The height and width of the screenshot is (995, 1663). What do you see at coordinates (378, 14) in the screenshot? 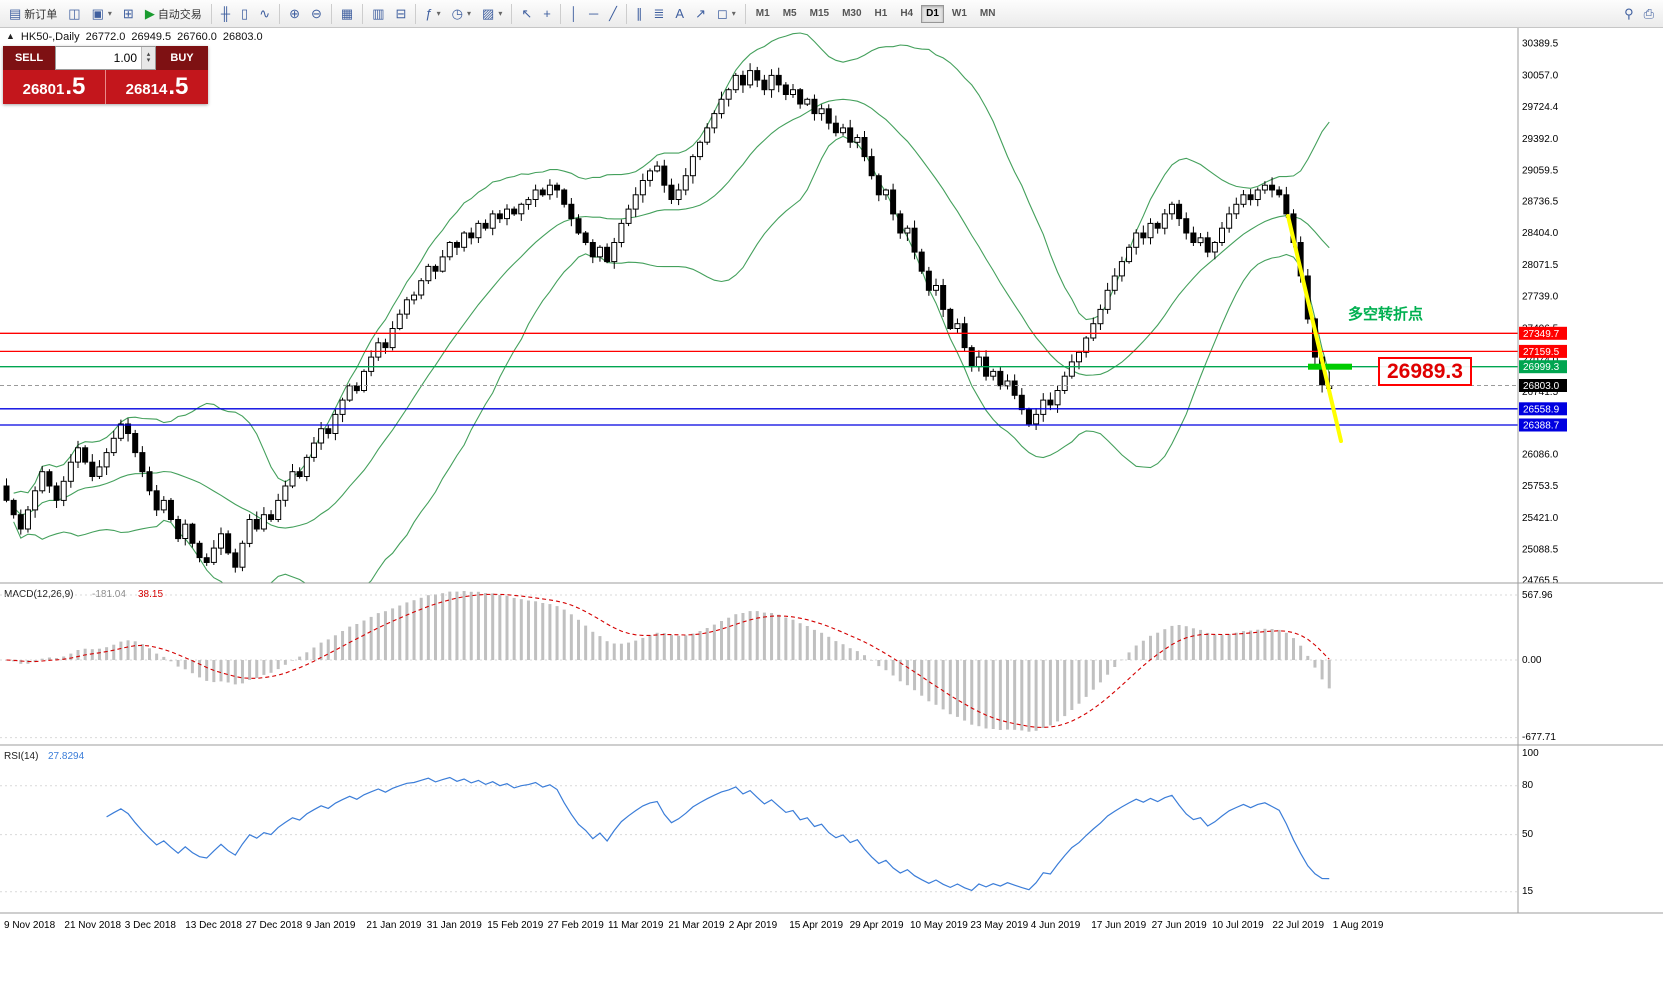
I see `arrange-windows-button: ▥` at bounding box center [378, 14].